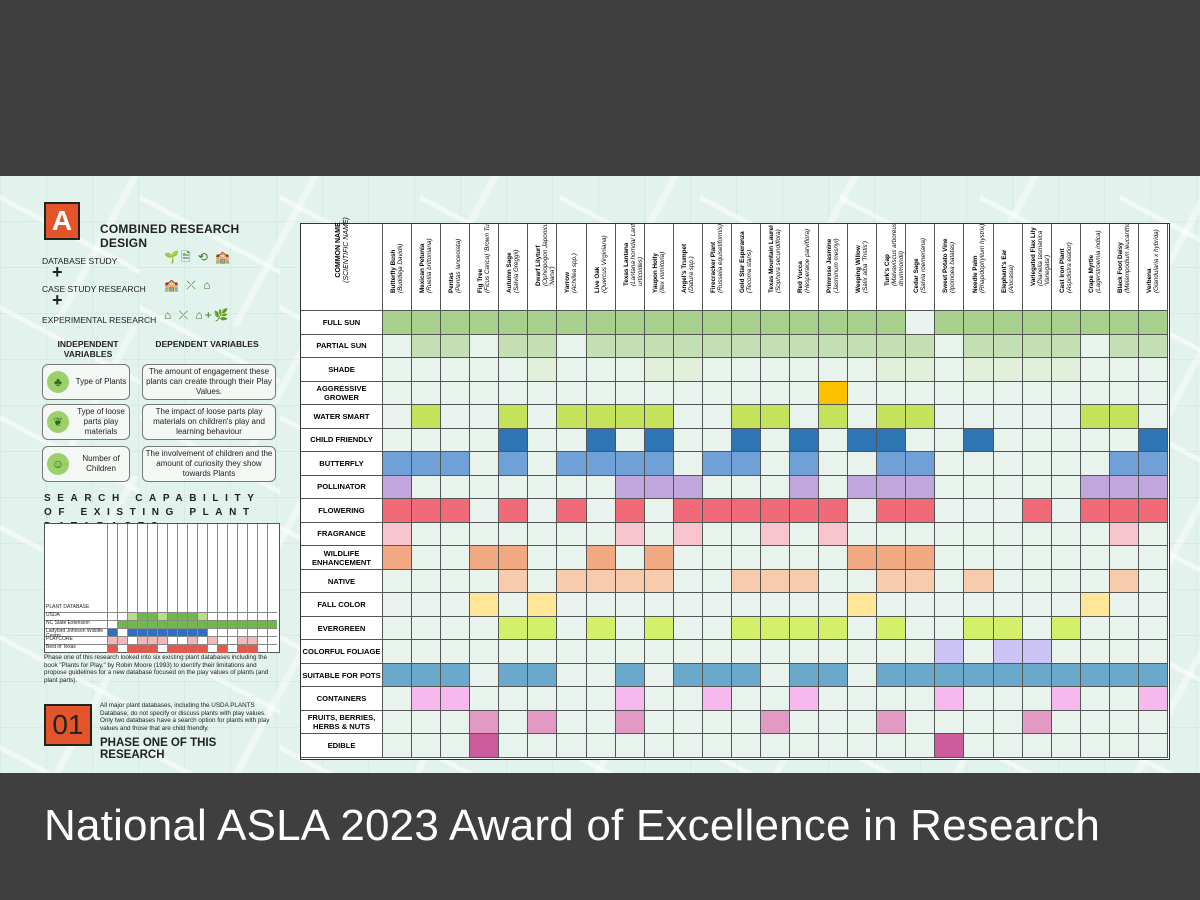 Image resolution: width=1200 pixels, height=900 pixels. I want to click on plant-column-header: Cedar Sage (Salvia roemeriana), so click(921, 267).